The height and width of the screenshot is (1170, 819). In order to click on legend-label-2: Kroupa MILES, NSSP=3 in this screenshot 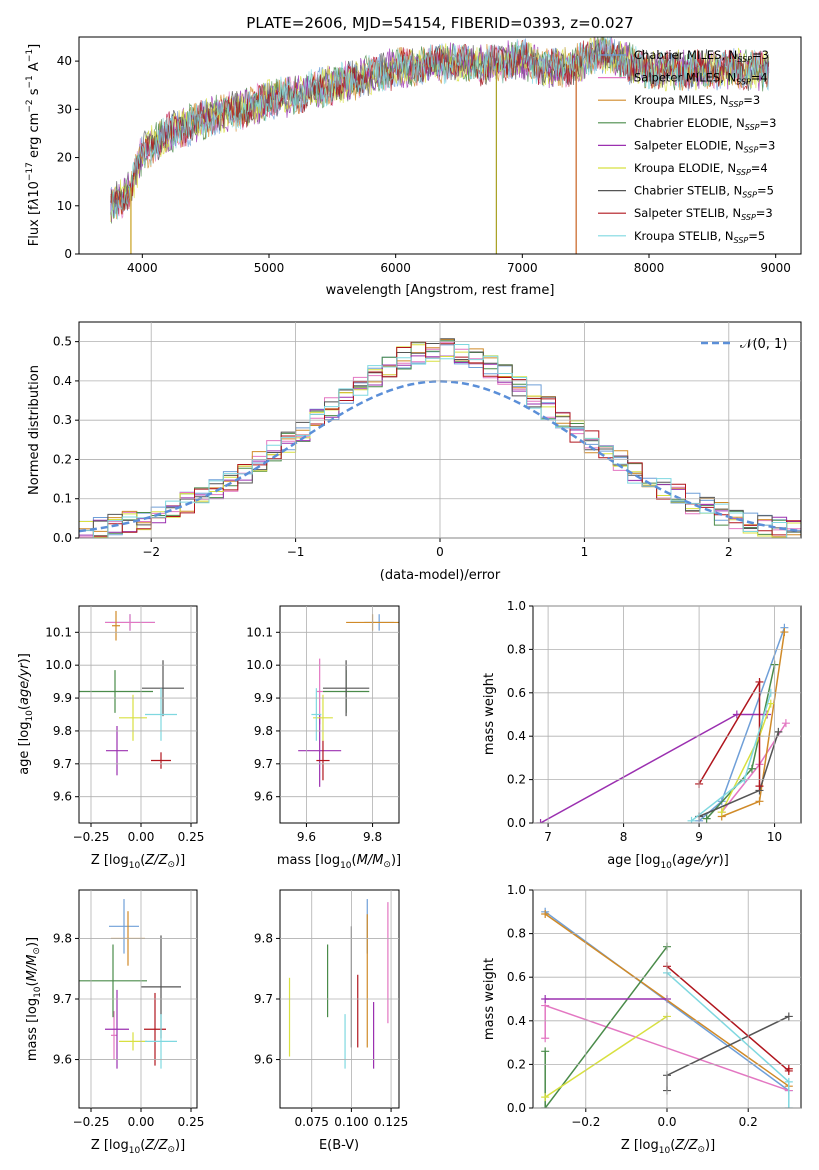, I will do `click(697, 101)`.